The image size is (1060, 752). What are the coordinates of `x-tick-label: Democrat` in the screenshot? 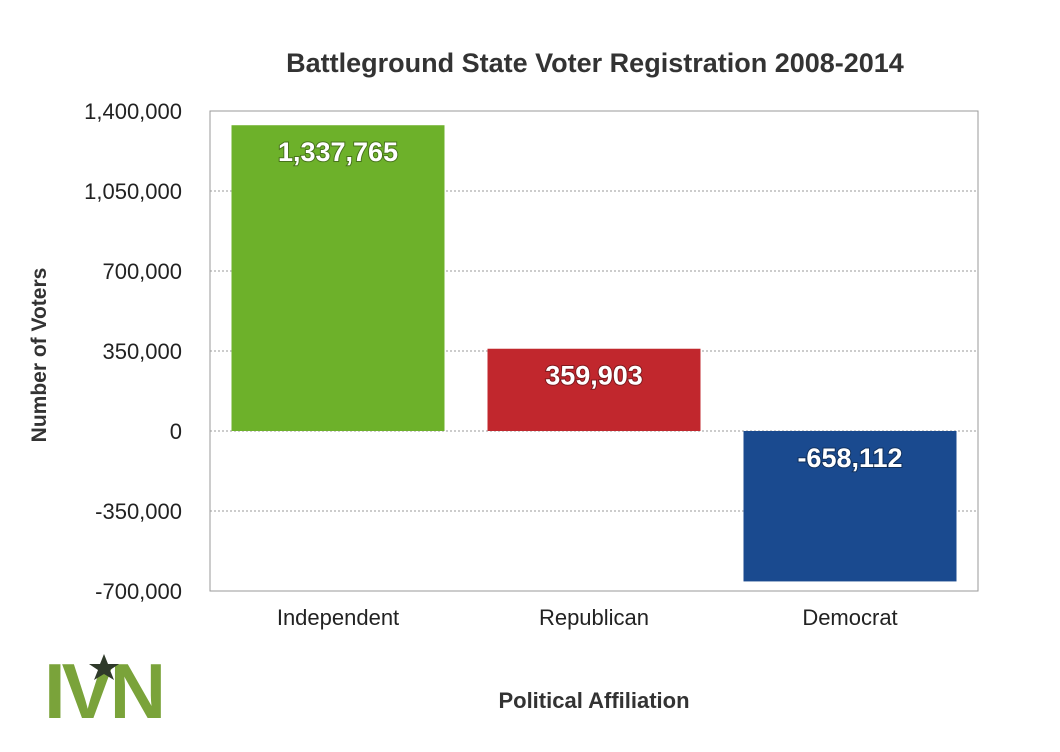 It's located at (849, 617).